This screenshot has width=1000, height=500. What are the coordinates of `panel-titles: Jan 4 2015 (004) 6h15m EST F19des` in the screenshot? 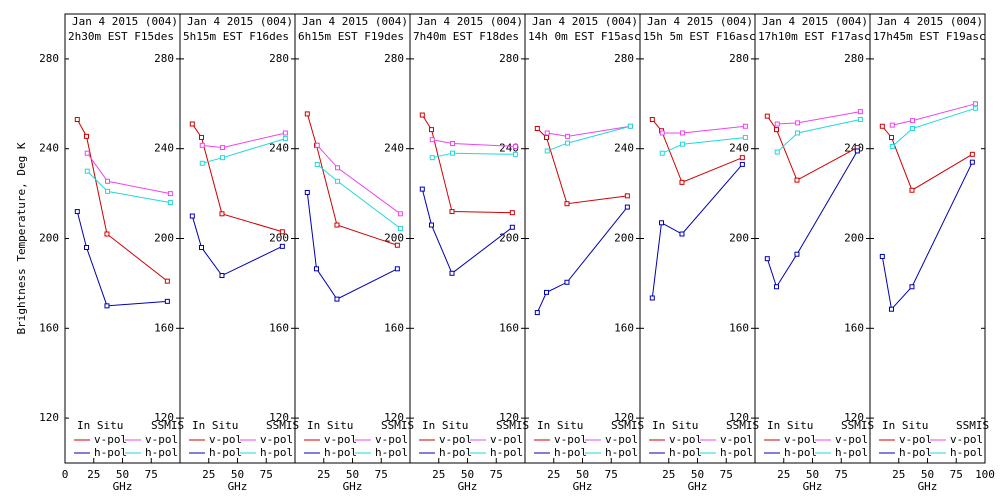 It's located at (353, 29).